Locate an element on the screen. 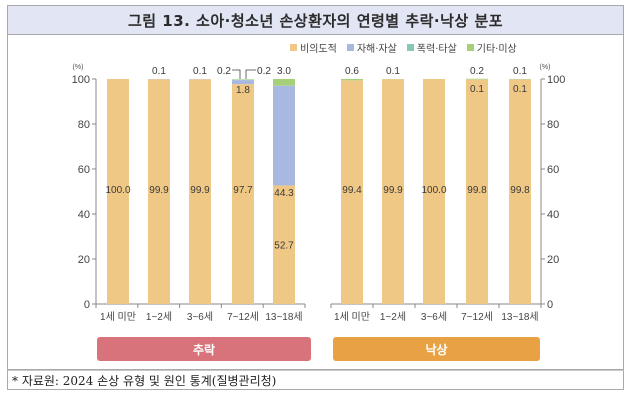  legend-label: 기타·미상 is located at coordinates (496, 49).